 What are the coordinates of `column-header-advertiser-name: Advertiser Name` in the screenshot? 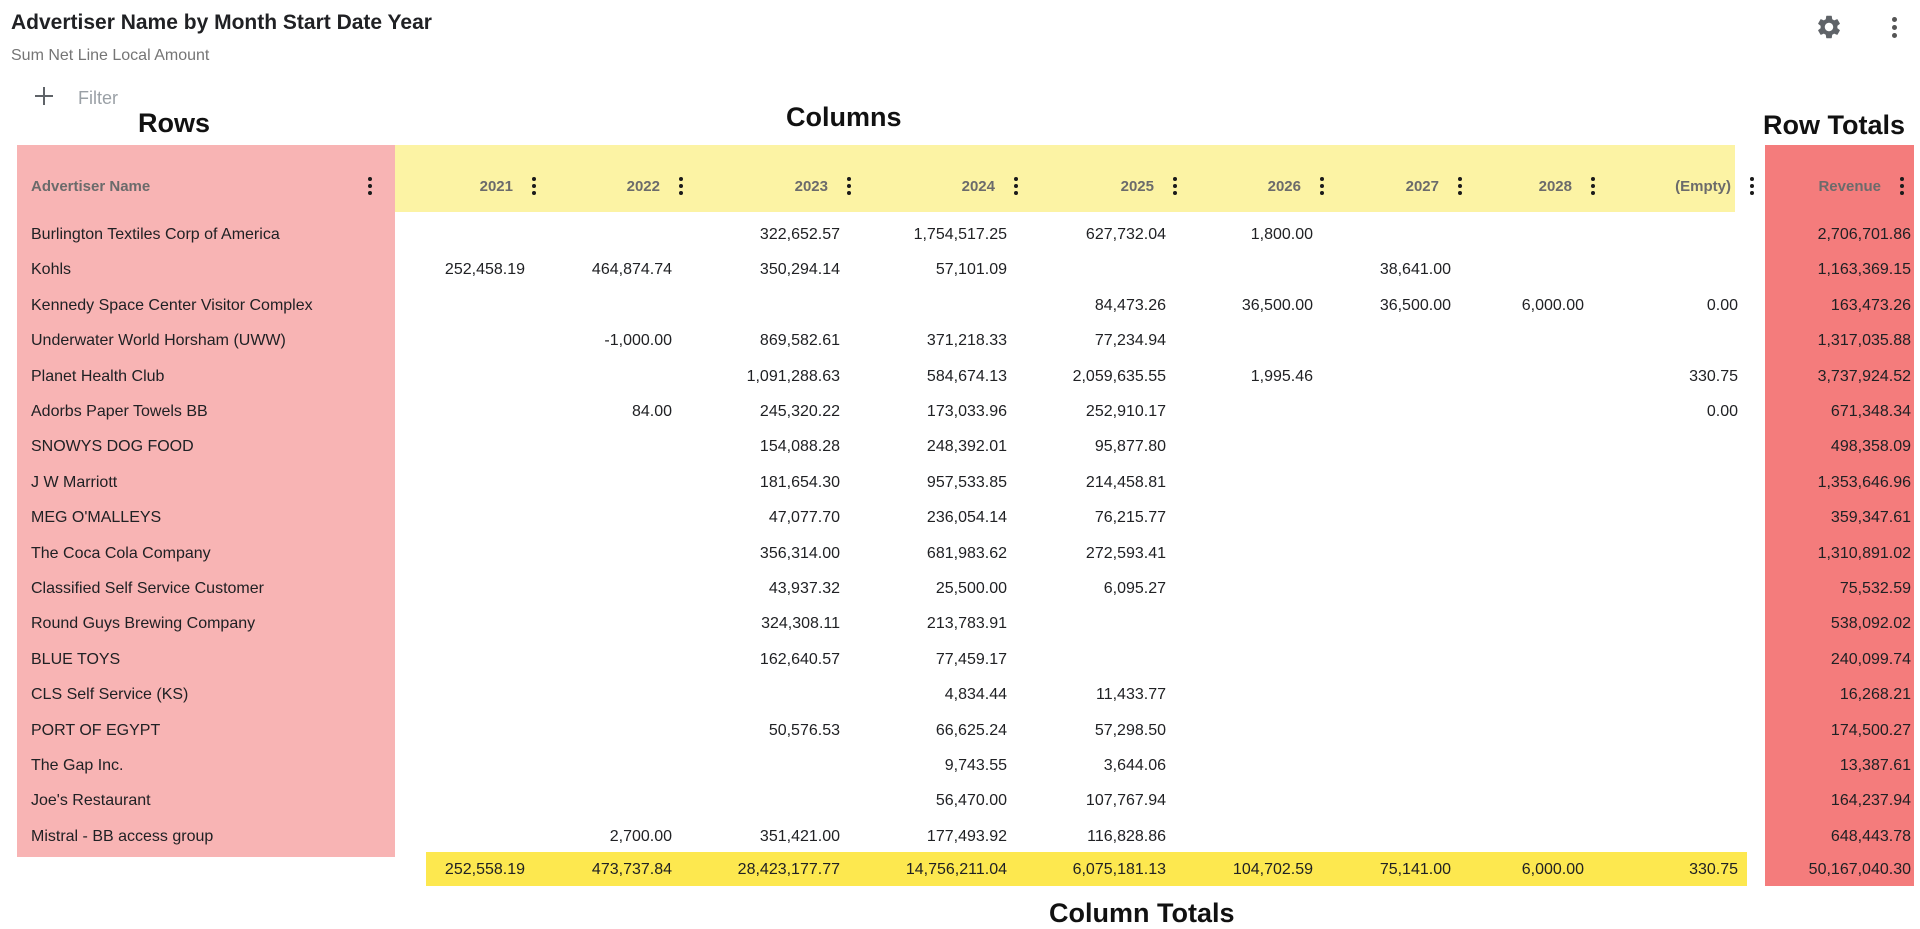 It's located at (204, 186).